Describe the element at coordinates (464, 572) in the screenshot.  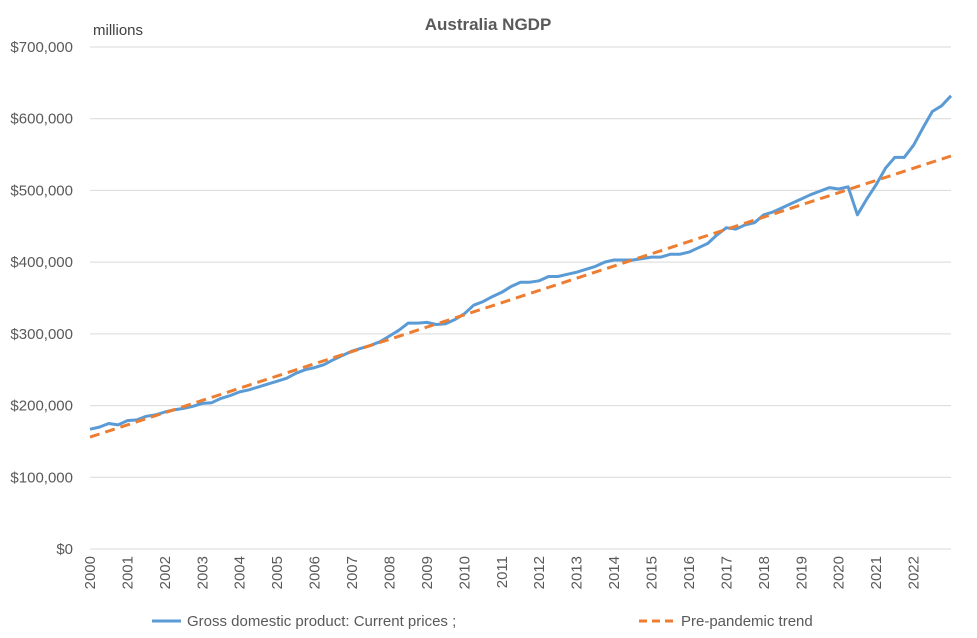
I see `x-tick-label: 2010` at that location.